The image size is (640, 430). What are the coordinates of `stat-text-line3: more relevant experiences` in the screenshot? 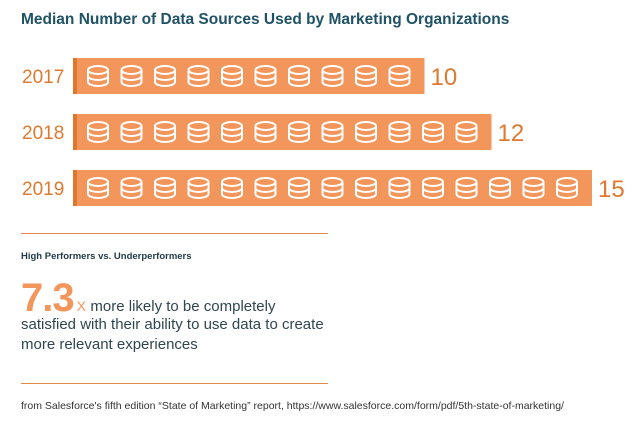 It's located at (109, 344).